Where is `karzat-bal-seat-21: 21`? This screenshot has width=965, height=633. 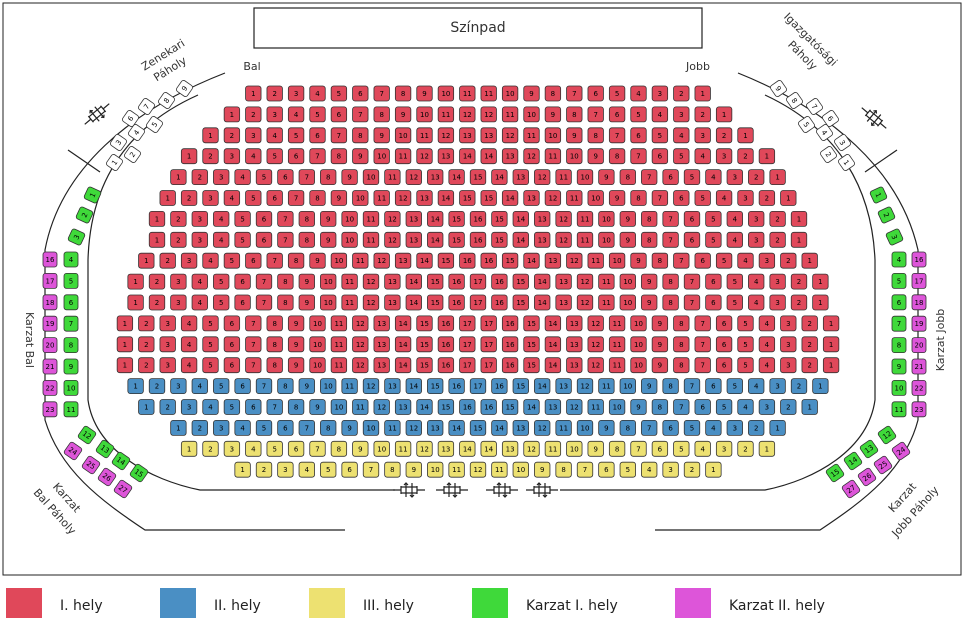 karzat-bal-seat-21: 21 is located at coordinates (50, 366).